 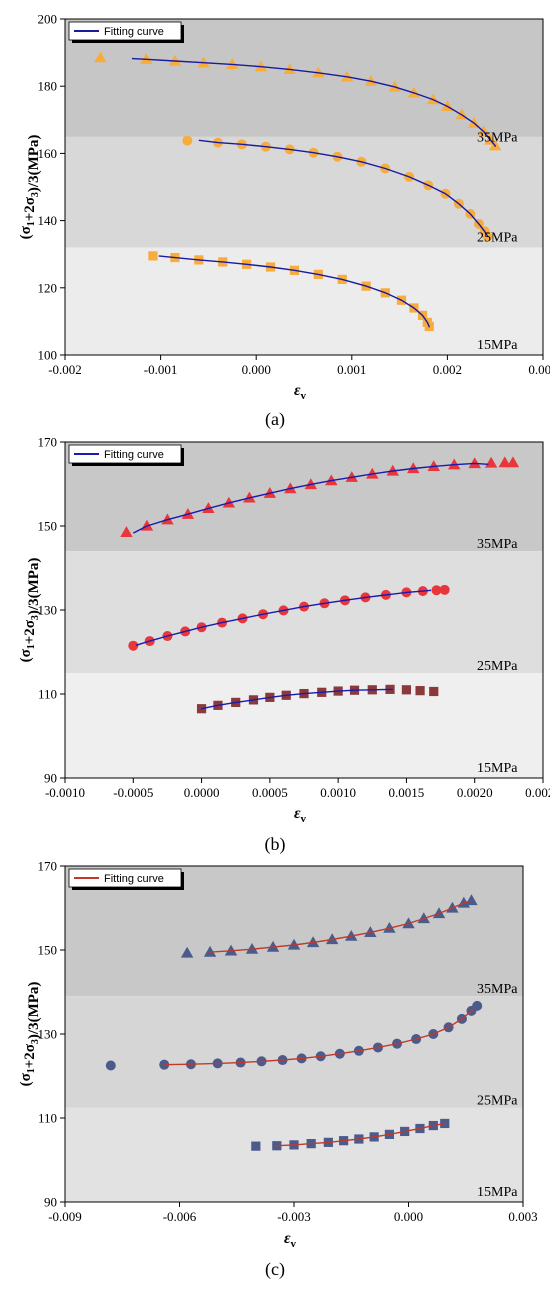 What do you see at coordinates (48, 86) in the screenshot?
I see `y-tick-label-4: 180` at bounding box center [48, 86].